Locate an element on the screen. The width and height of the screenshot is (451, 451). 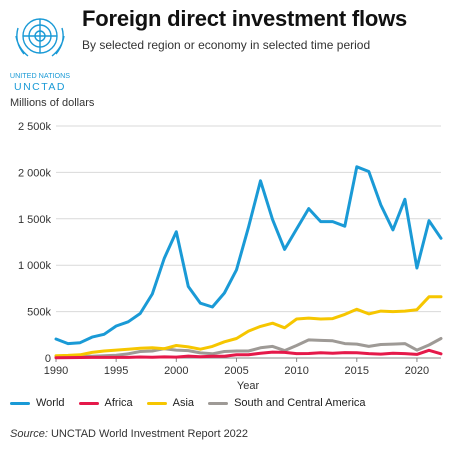
source-label: Source: is located at coordinates (29, 434).